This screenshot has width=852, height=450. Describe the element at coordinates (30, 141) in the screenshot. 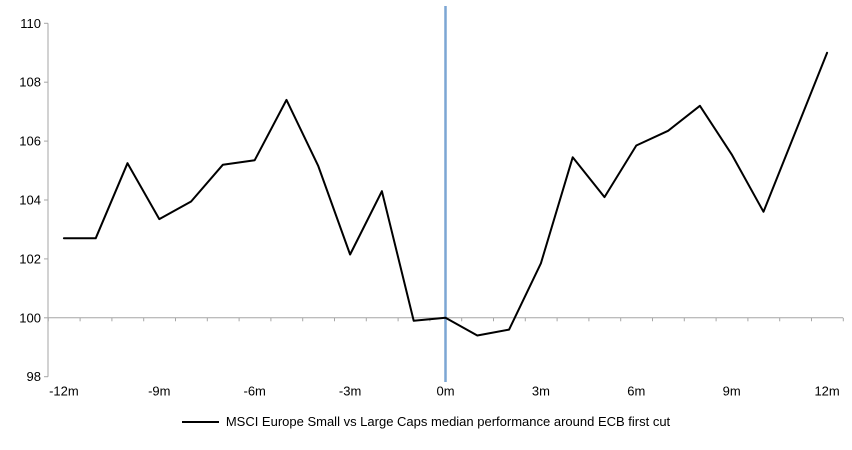

I see `y-tick-label: 106` at that location.